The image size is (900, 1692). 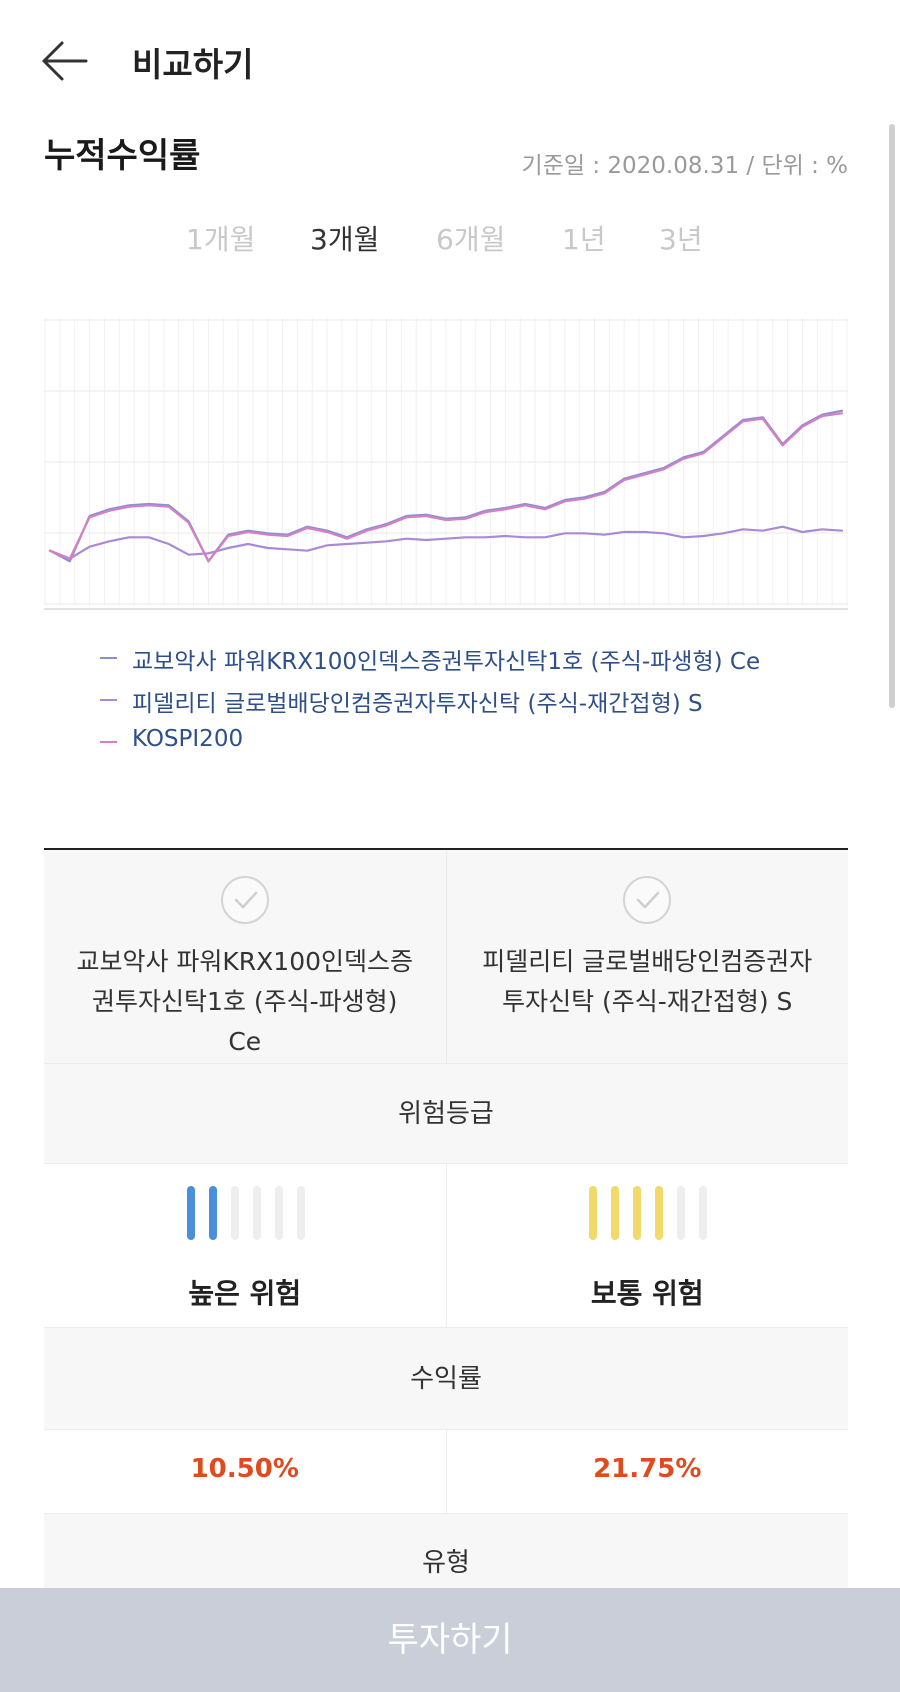 I want to click on fund-cell: 교보악사 파워KRX100인덱스증권투자신탁1호 (주식-파생형) Ce, so click(x=245, y=956).